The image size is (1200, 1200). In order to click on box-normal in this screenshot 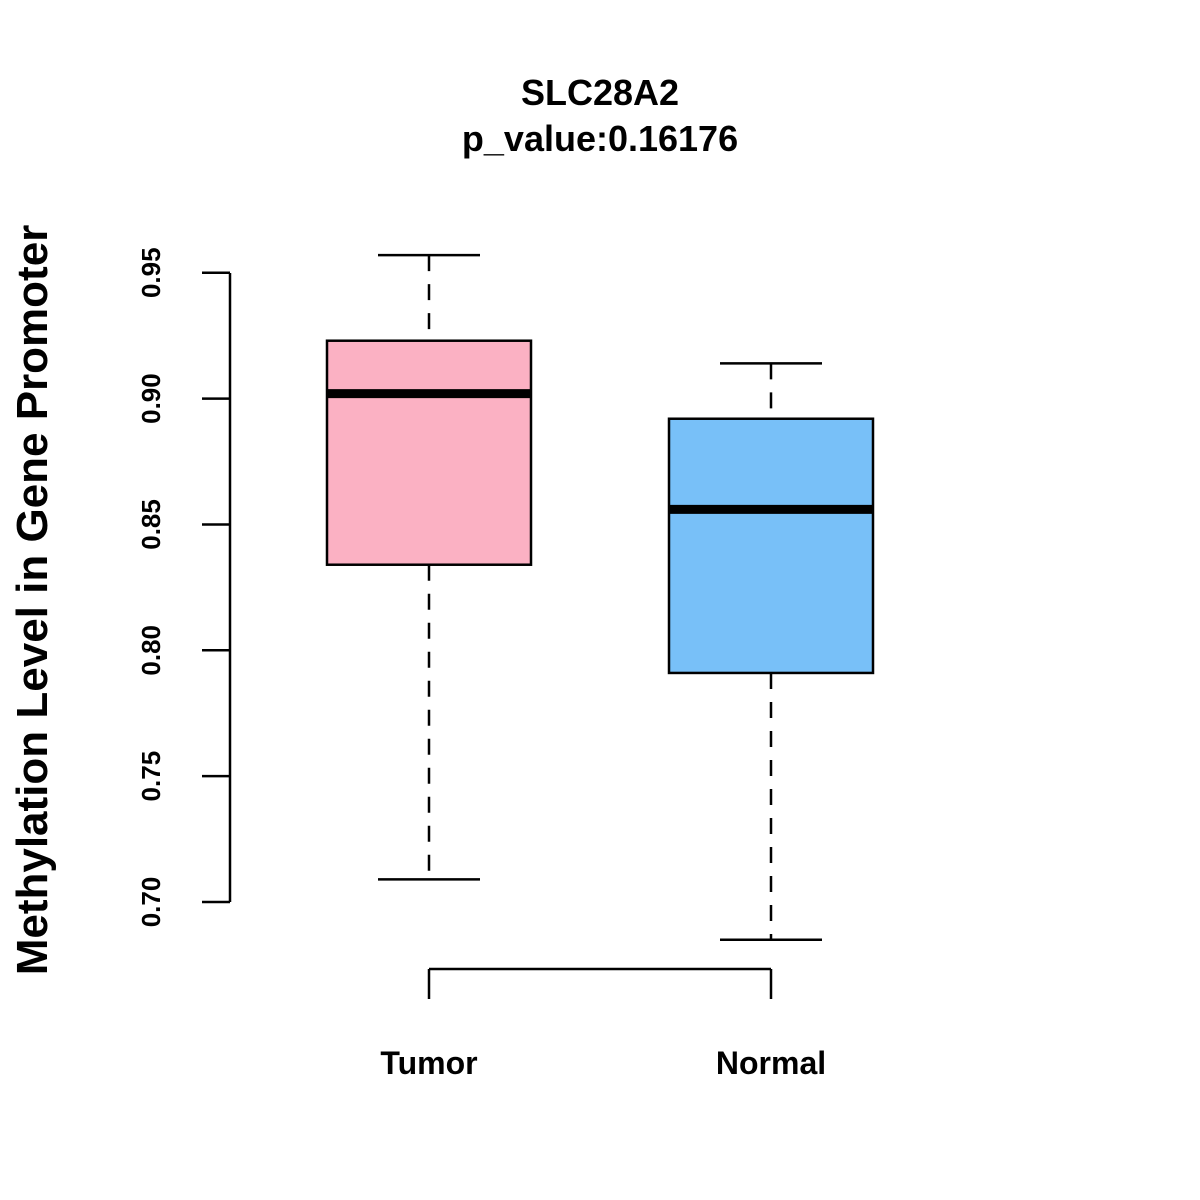, I will do `click(771, 652)`.